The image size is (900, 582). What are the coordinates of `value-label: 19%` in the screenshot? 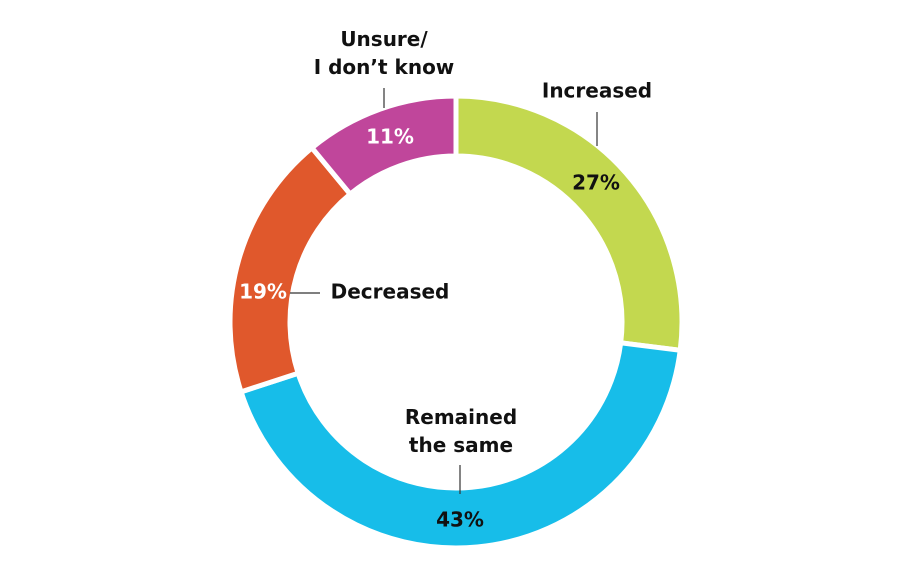 It's located at (263, 292).